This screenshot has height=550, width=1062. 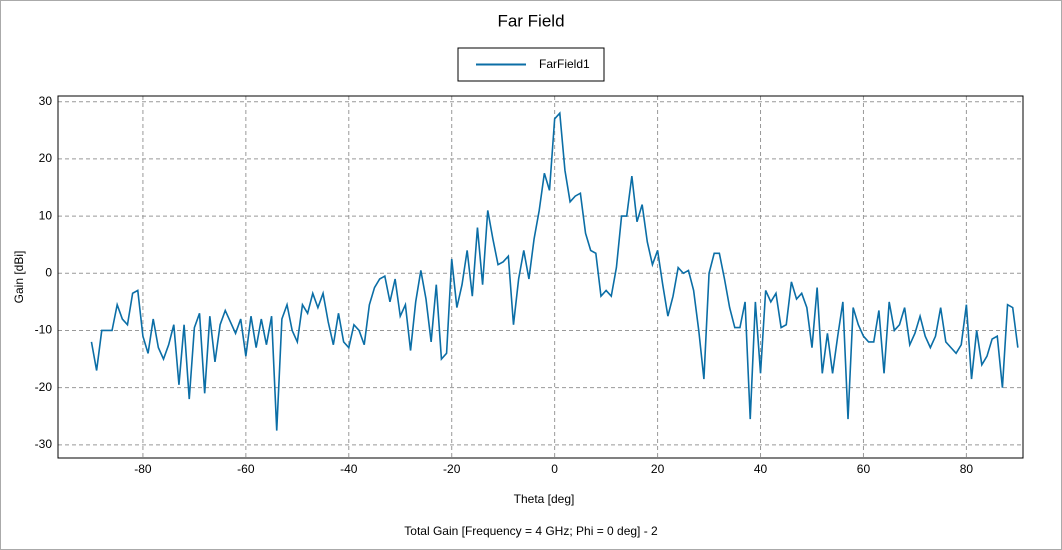 What do you see at coordinates (864, 469) in the screenshot?
I see `x-tick-label: 60` at bounding box center [864, 469].